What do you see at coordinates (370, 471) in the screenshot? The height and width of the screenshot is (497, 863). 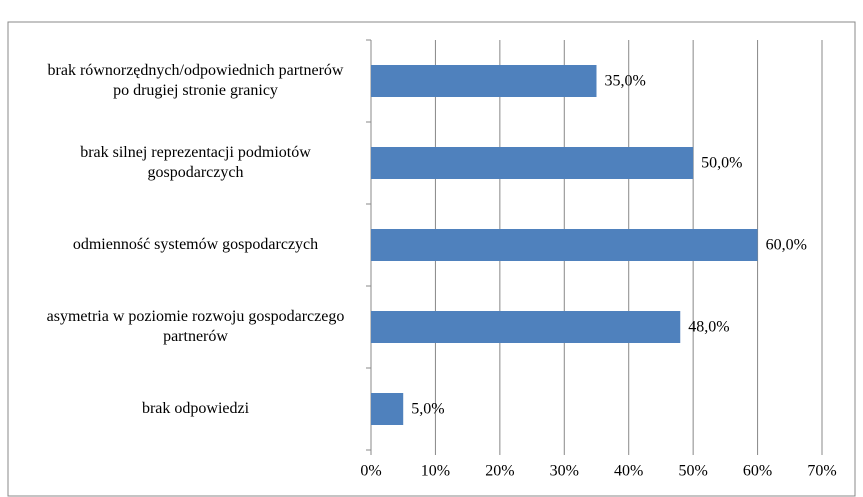 I see `x-tick-label: 0%` at bounding box center [370, 471].